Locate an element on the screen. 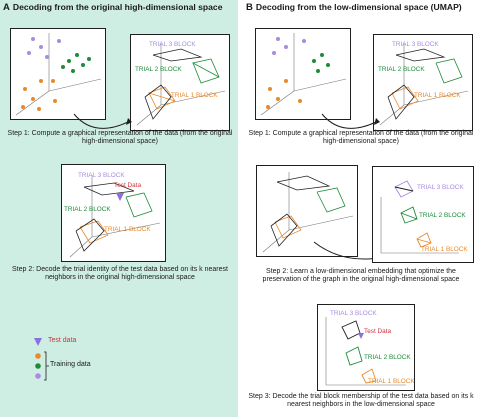  panel-b-scatter-frame is located at coordinates (303, 74).